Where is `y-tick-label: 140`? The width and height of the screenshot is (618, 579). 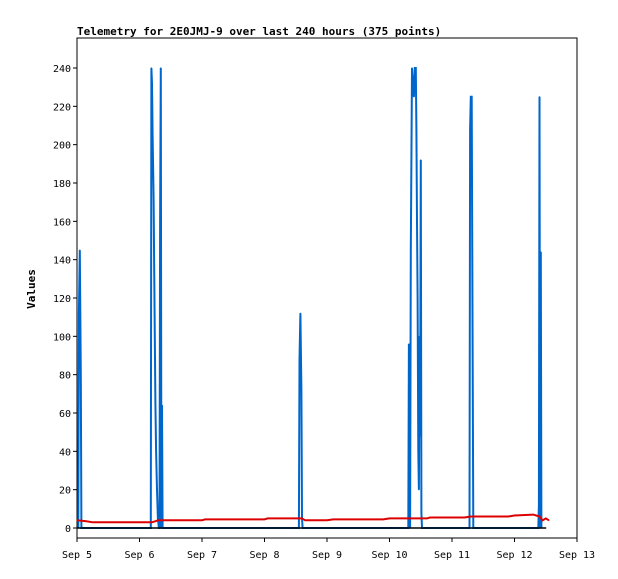
y-tick-label: 140 is located at coordinates (62, 261).